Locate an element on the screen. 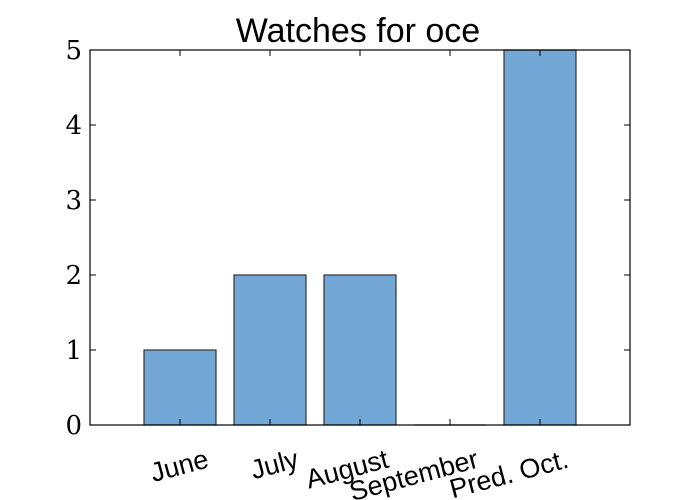 The height and width of the screenshot is (500, 700). y-tick-label: 1 is located at coordinates (73, 351).